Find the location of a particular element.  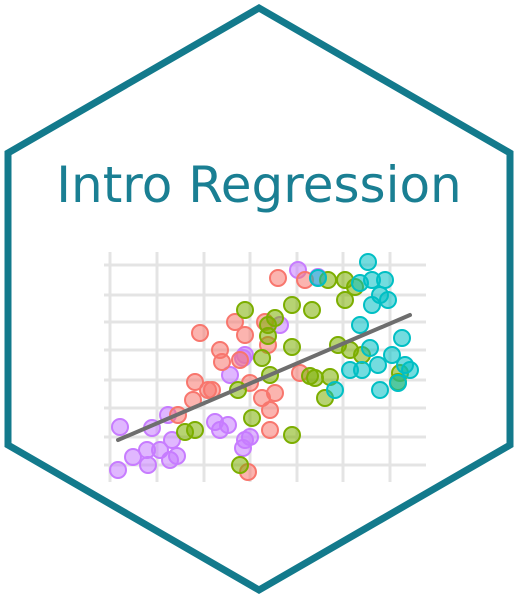

regression-line is located at coordinates (264, 377).